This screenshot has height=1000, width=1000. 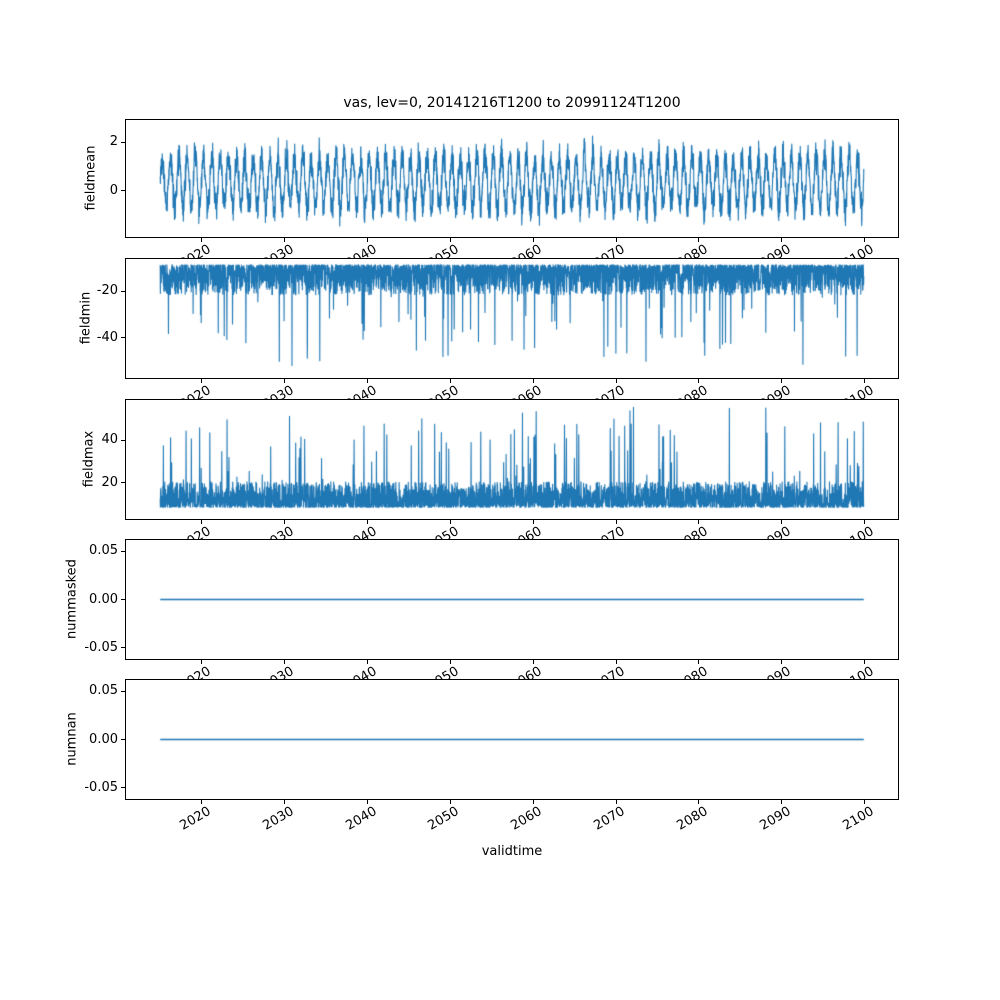 I want to click on x-tick-label: 2060, so click(x=526, y=819).